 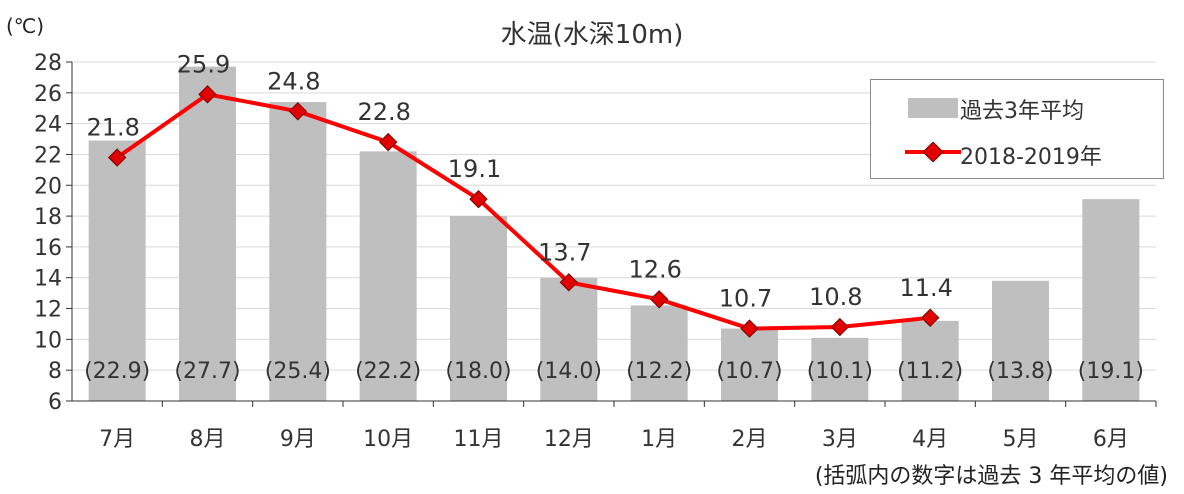 What do you see at coordinates (25, 26) in the screenshot?
I see `y-unit-label: (℃)` at bounding box center [25, 26].